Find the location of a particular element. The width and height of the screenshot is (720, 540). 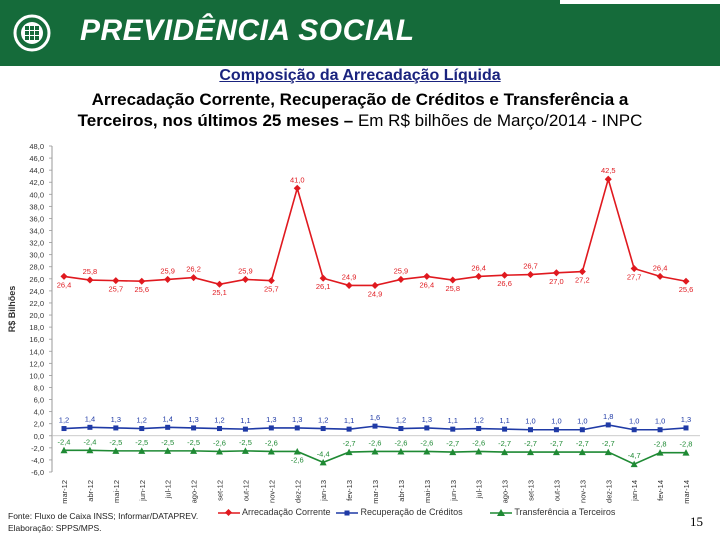

y-tick-label: 0,0 is located at coordinates (39, 436).